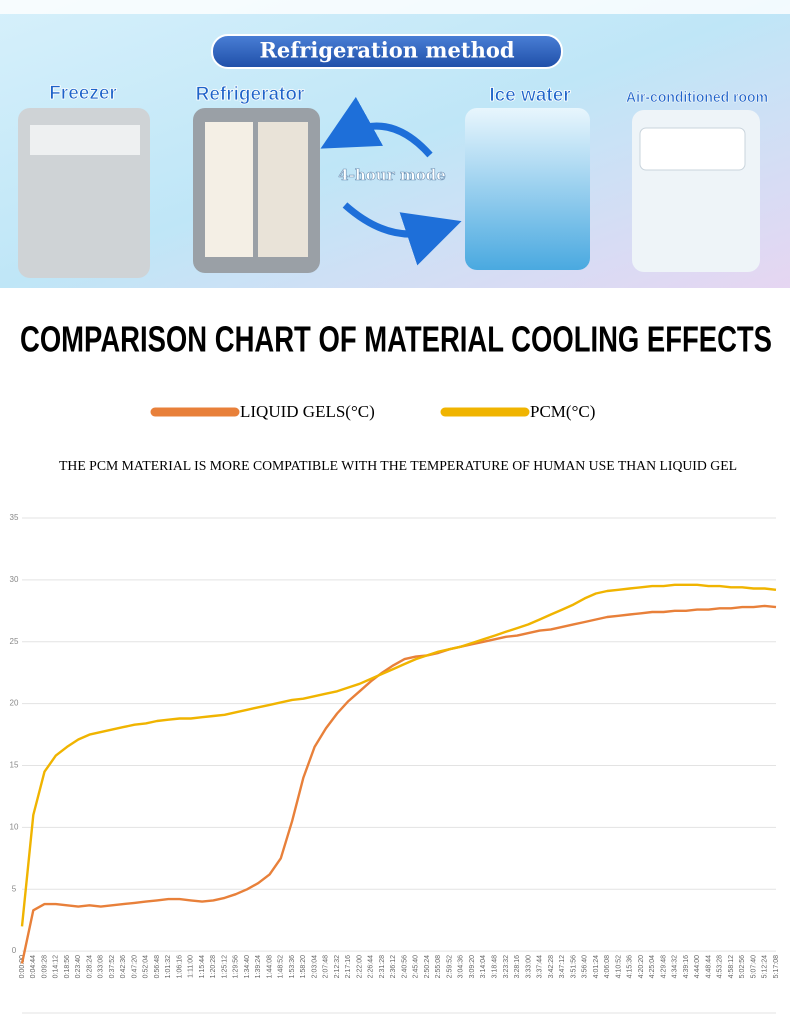 The height and width of the screenshot is (1025, 790). I want to click on x-tick-label: 5:17:08, so click(776, 966).